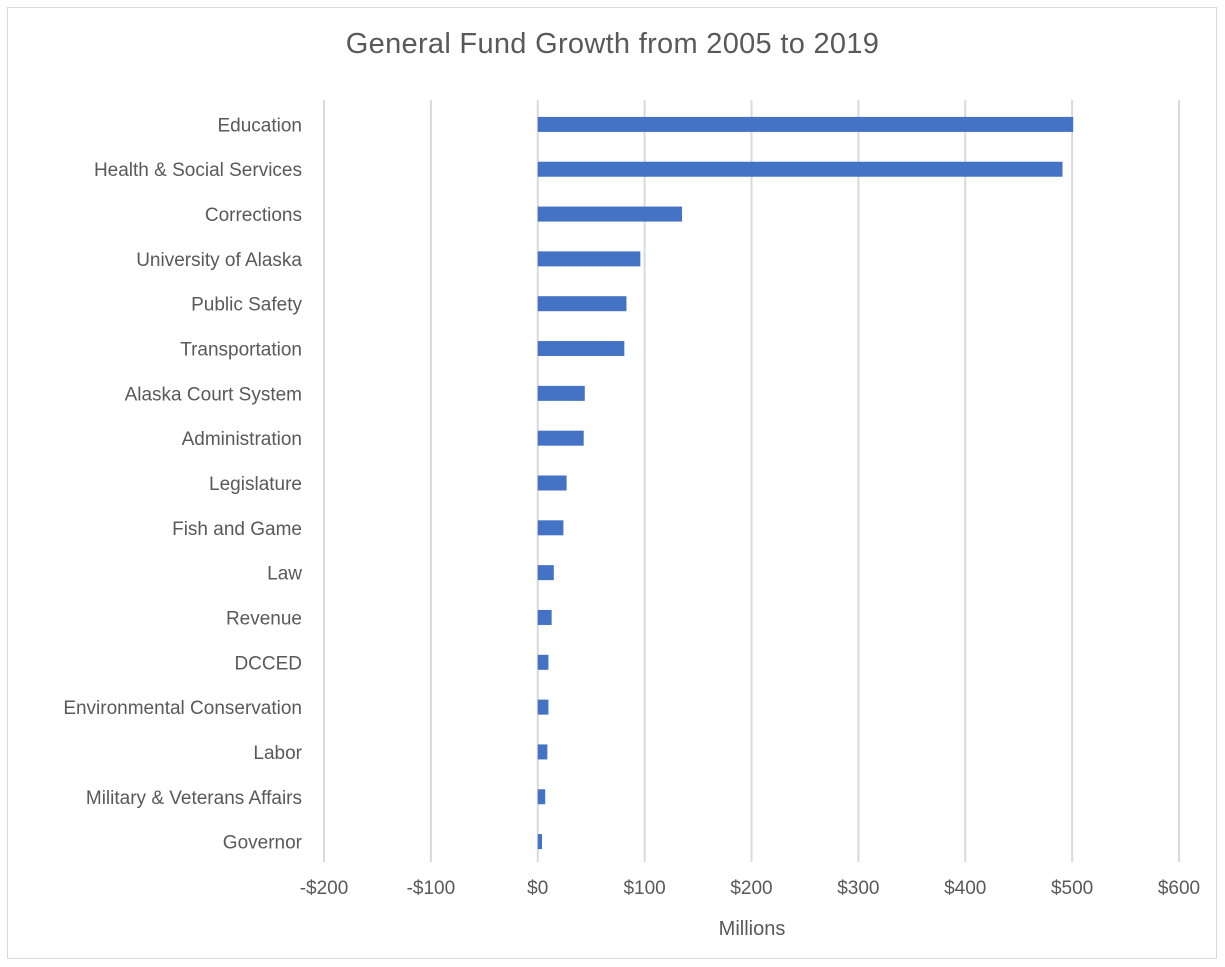 The height and width of the screenshot is (967, 1225). Describe the element at coordinates (242, 439) in the screenshot. I see `category-label: Administration` at that location.